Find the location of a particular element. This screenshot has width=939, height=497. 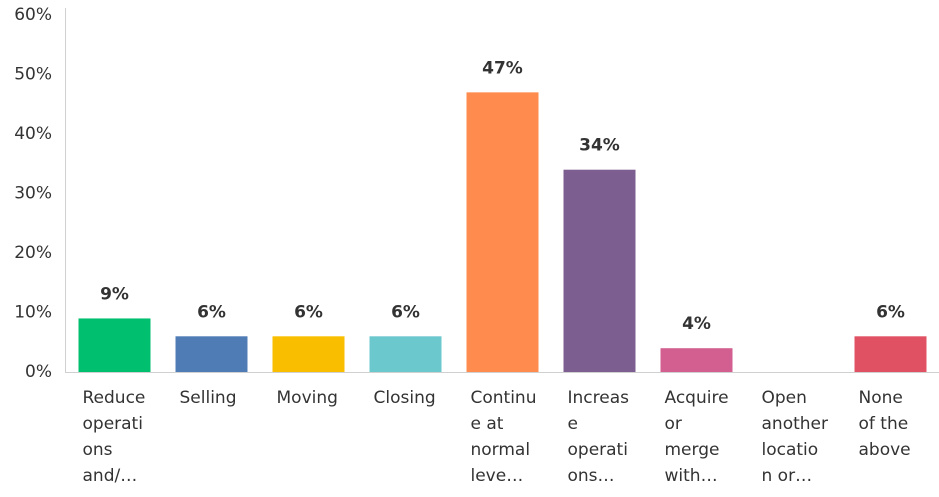

y-tick-label: 40% is located at coordinates (33, 134).